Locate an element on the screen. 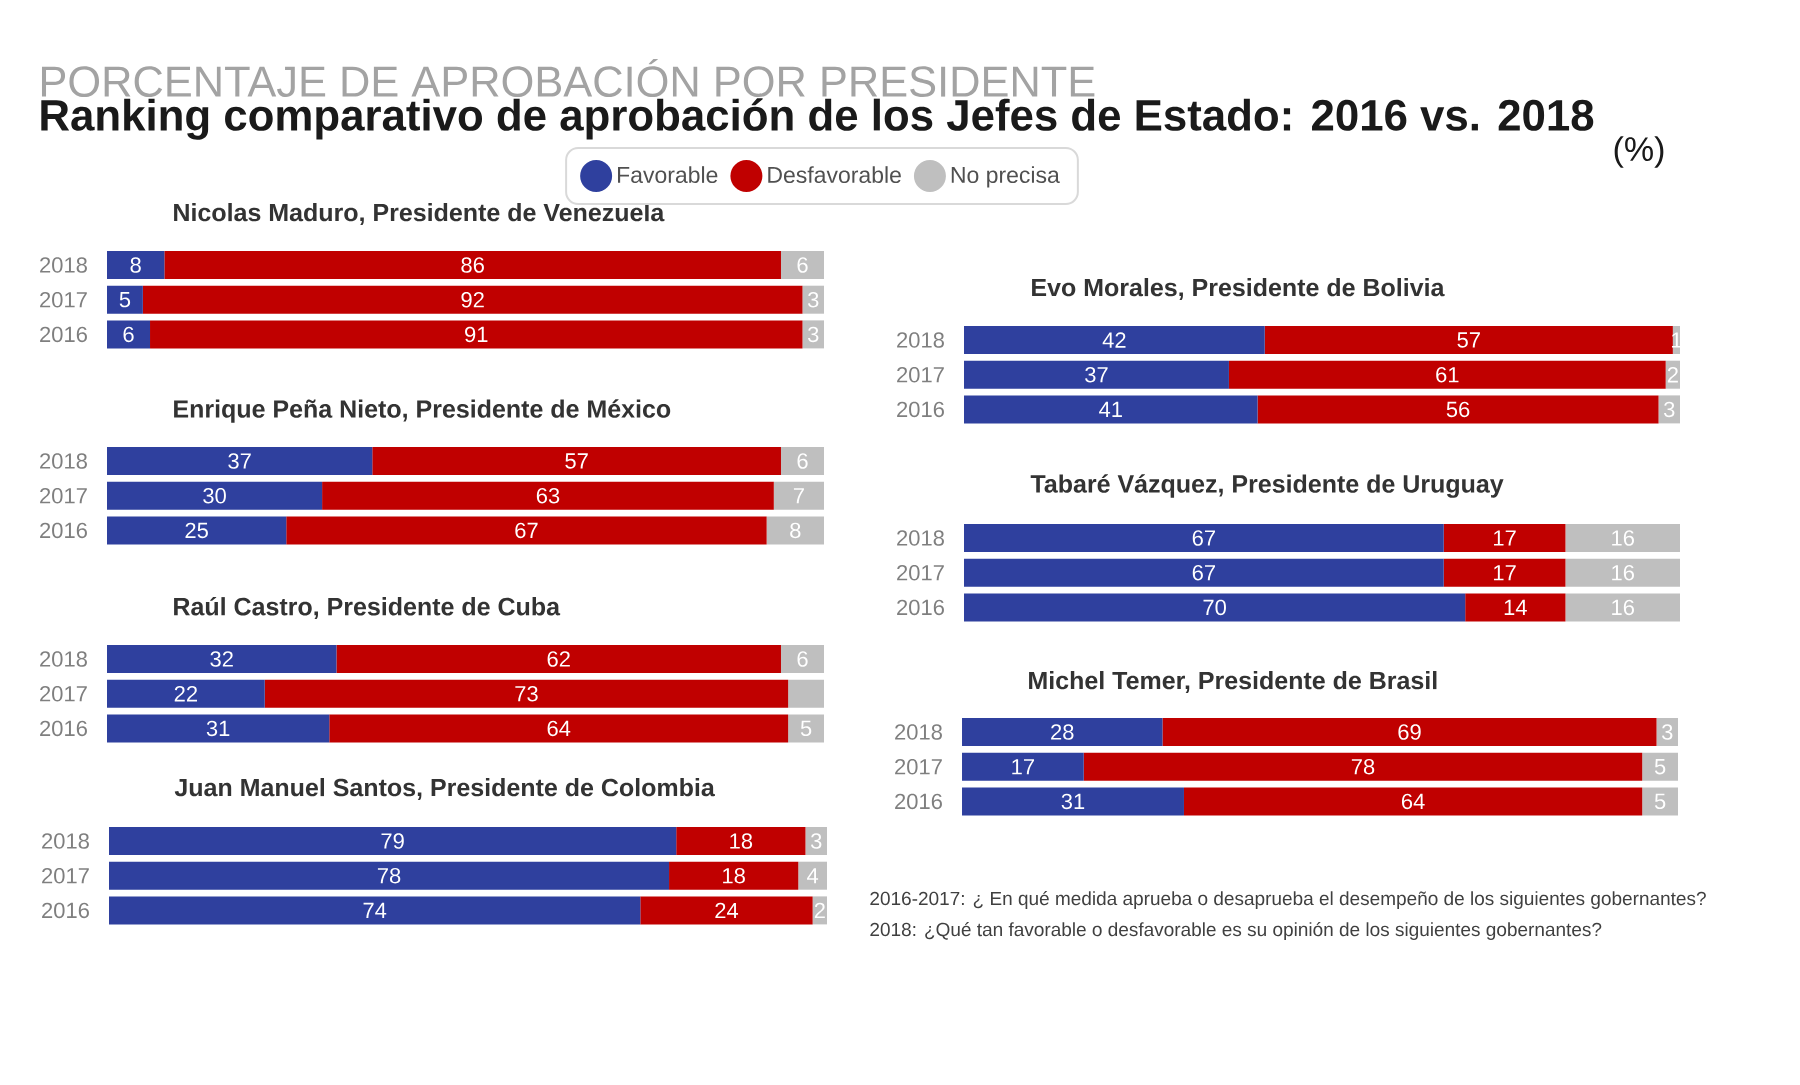 This screenshot has width=1800, height=1085. data-label: 57 is located at coordinates (1468, 340).